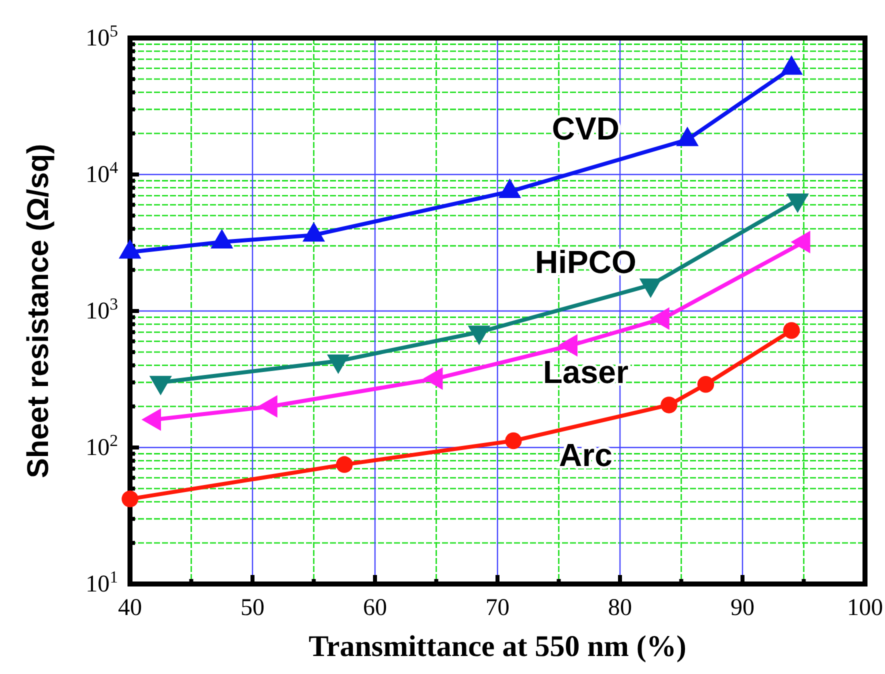 The image size is (885, 674). I want to click on y-tick-label: 10$^{3}$, so click(102, 309).